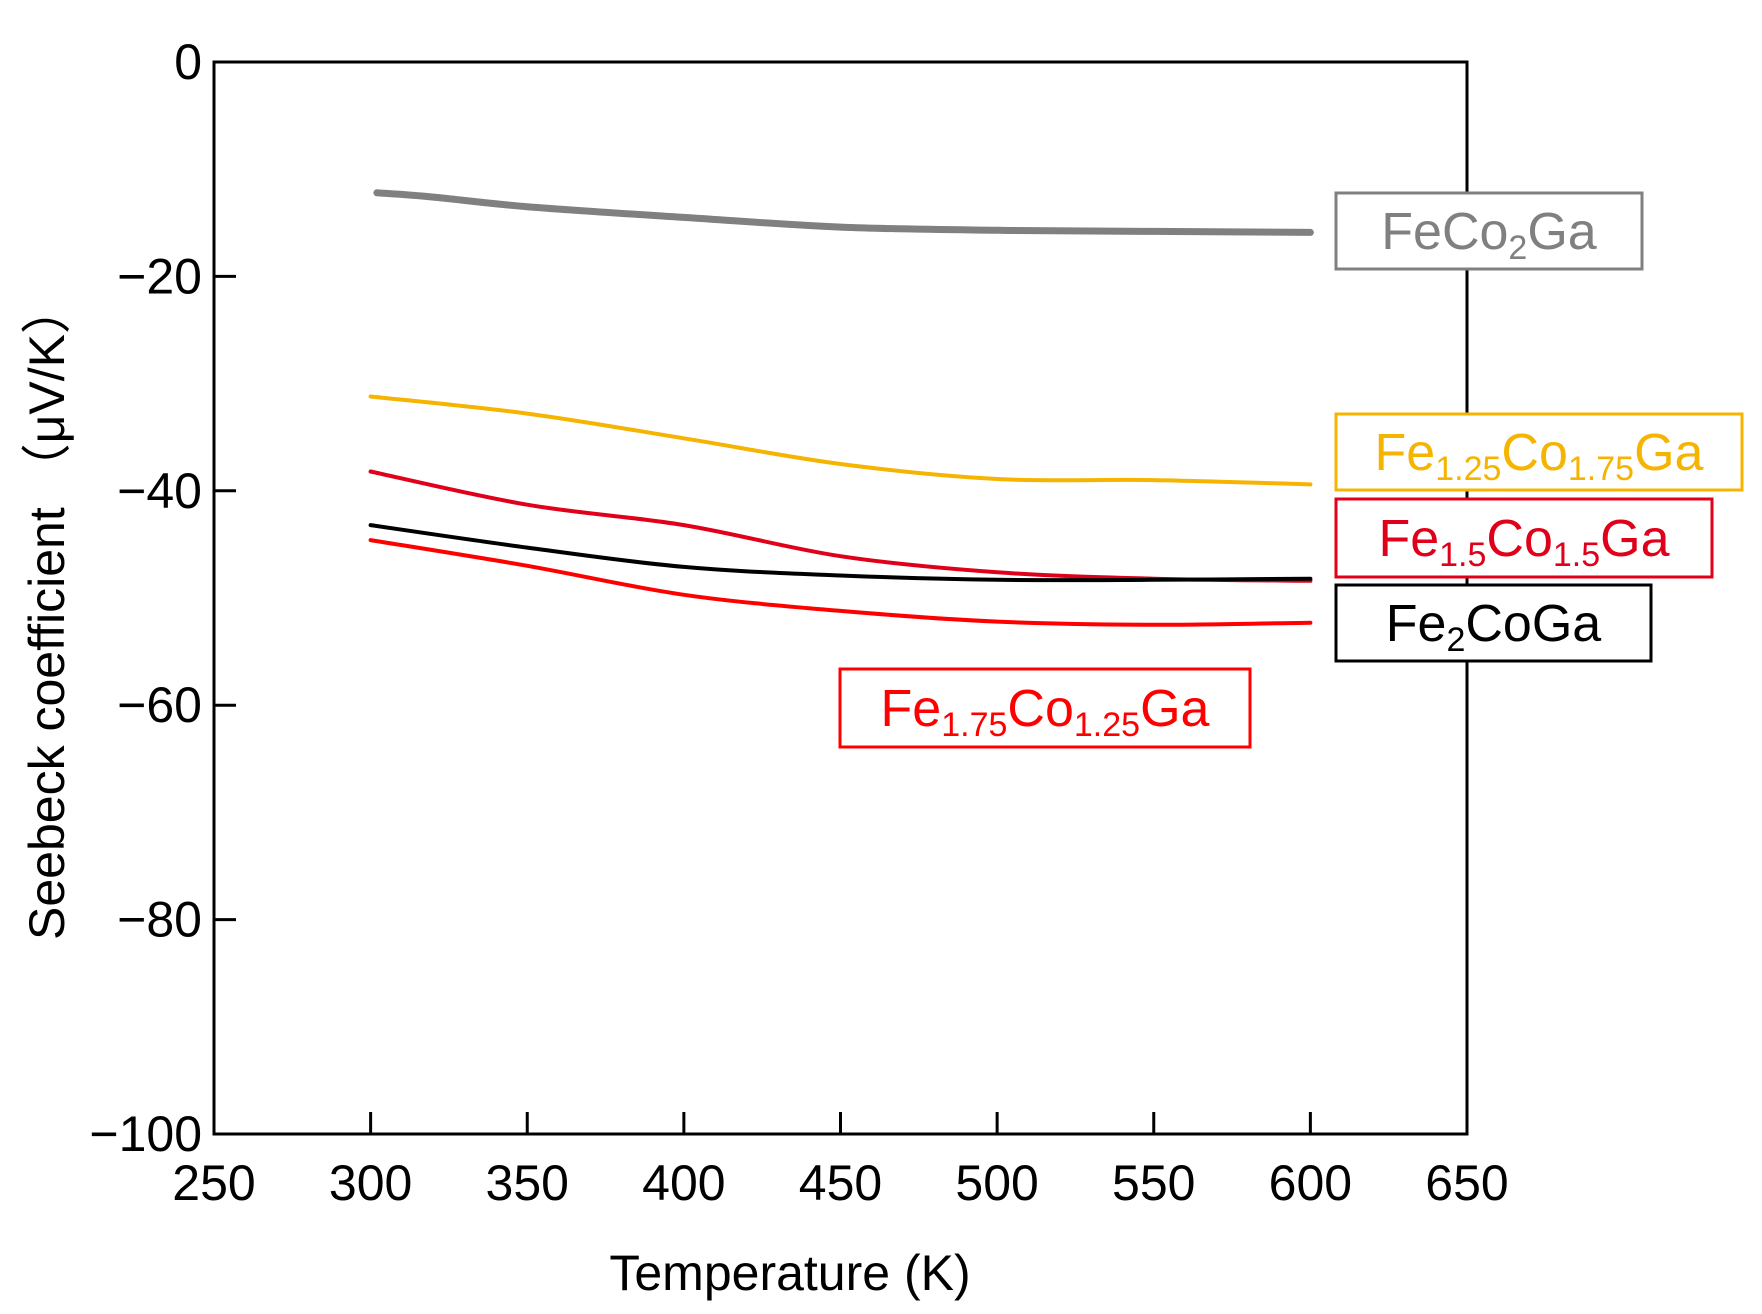 Image resolution: width=1762 pixels, height=1314 pixels. I want to click on legend-label: Fe1.75Co1.25Ga, so click(1045, 708).